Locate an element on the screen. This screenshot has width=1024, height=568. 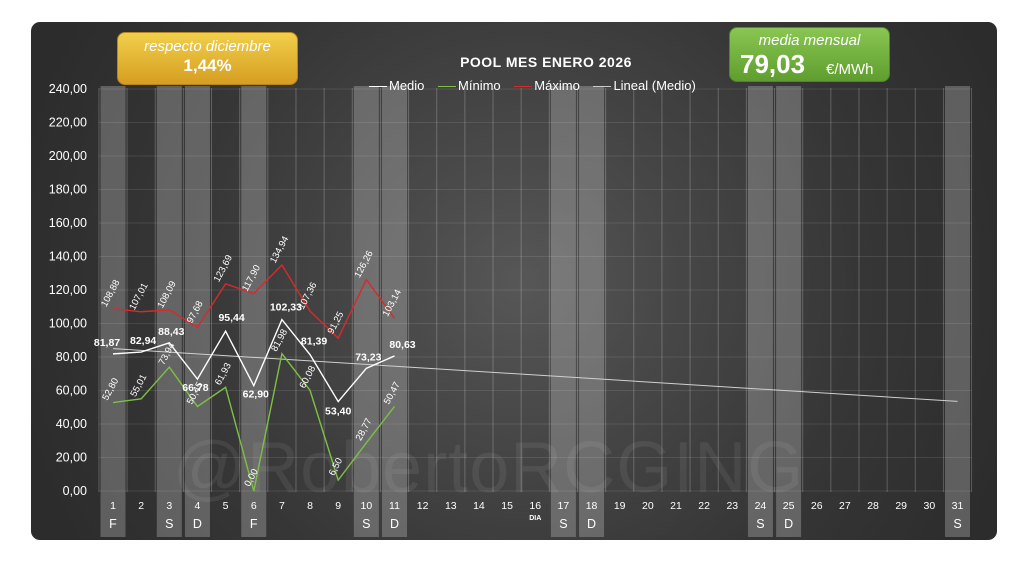
legend-maximo: Máximo is located at coordinates (547, 85).